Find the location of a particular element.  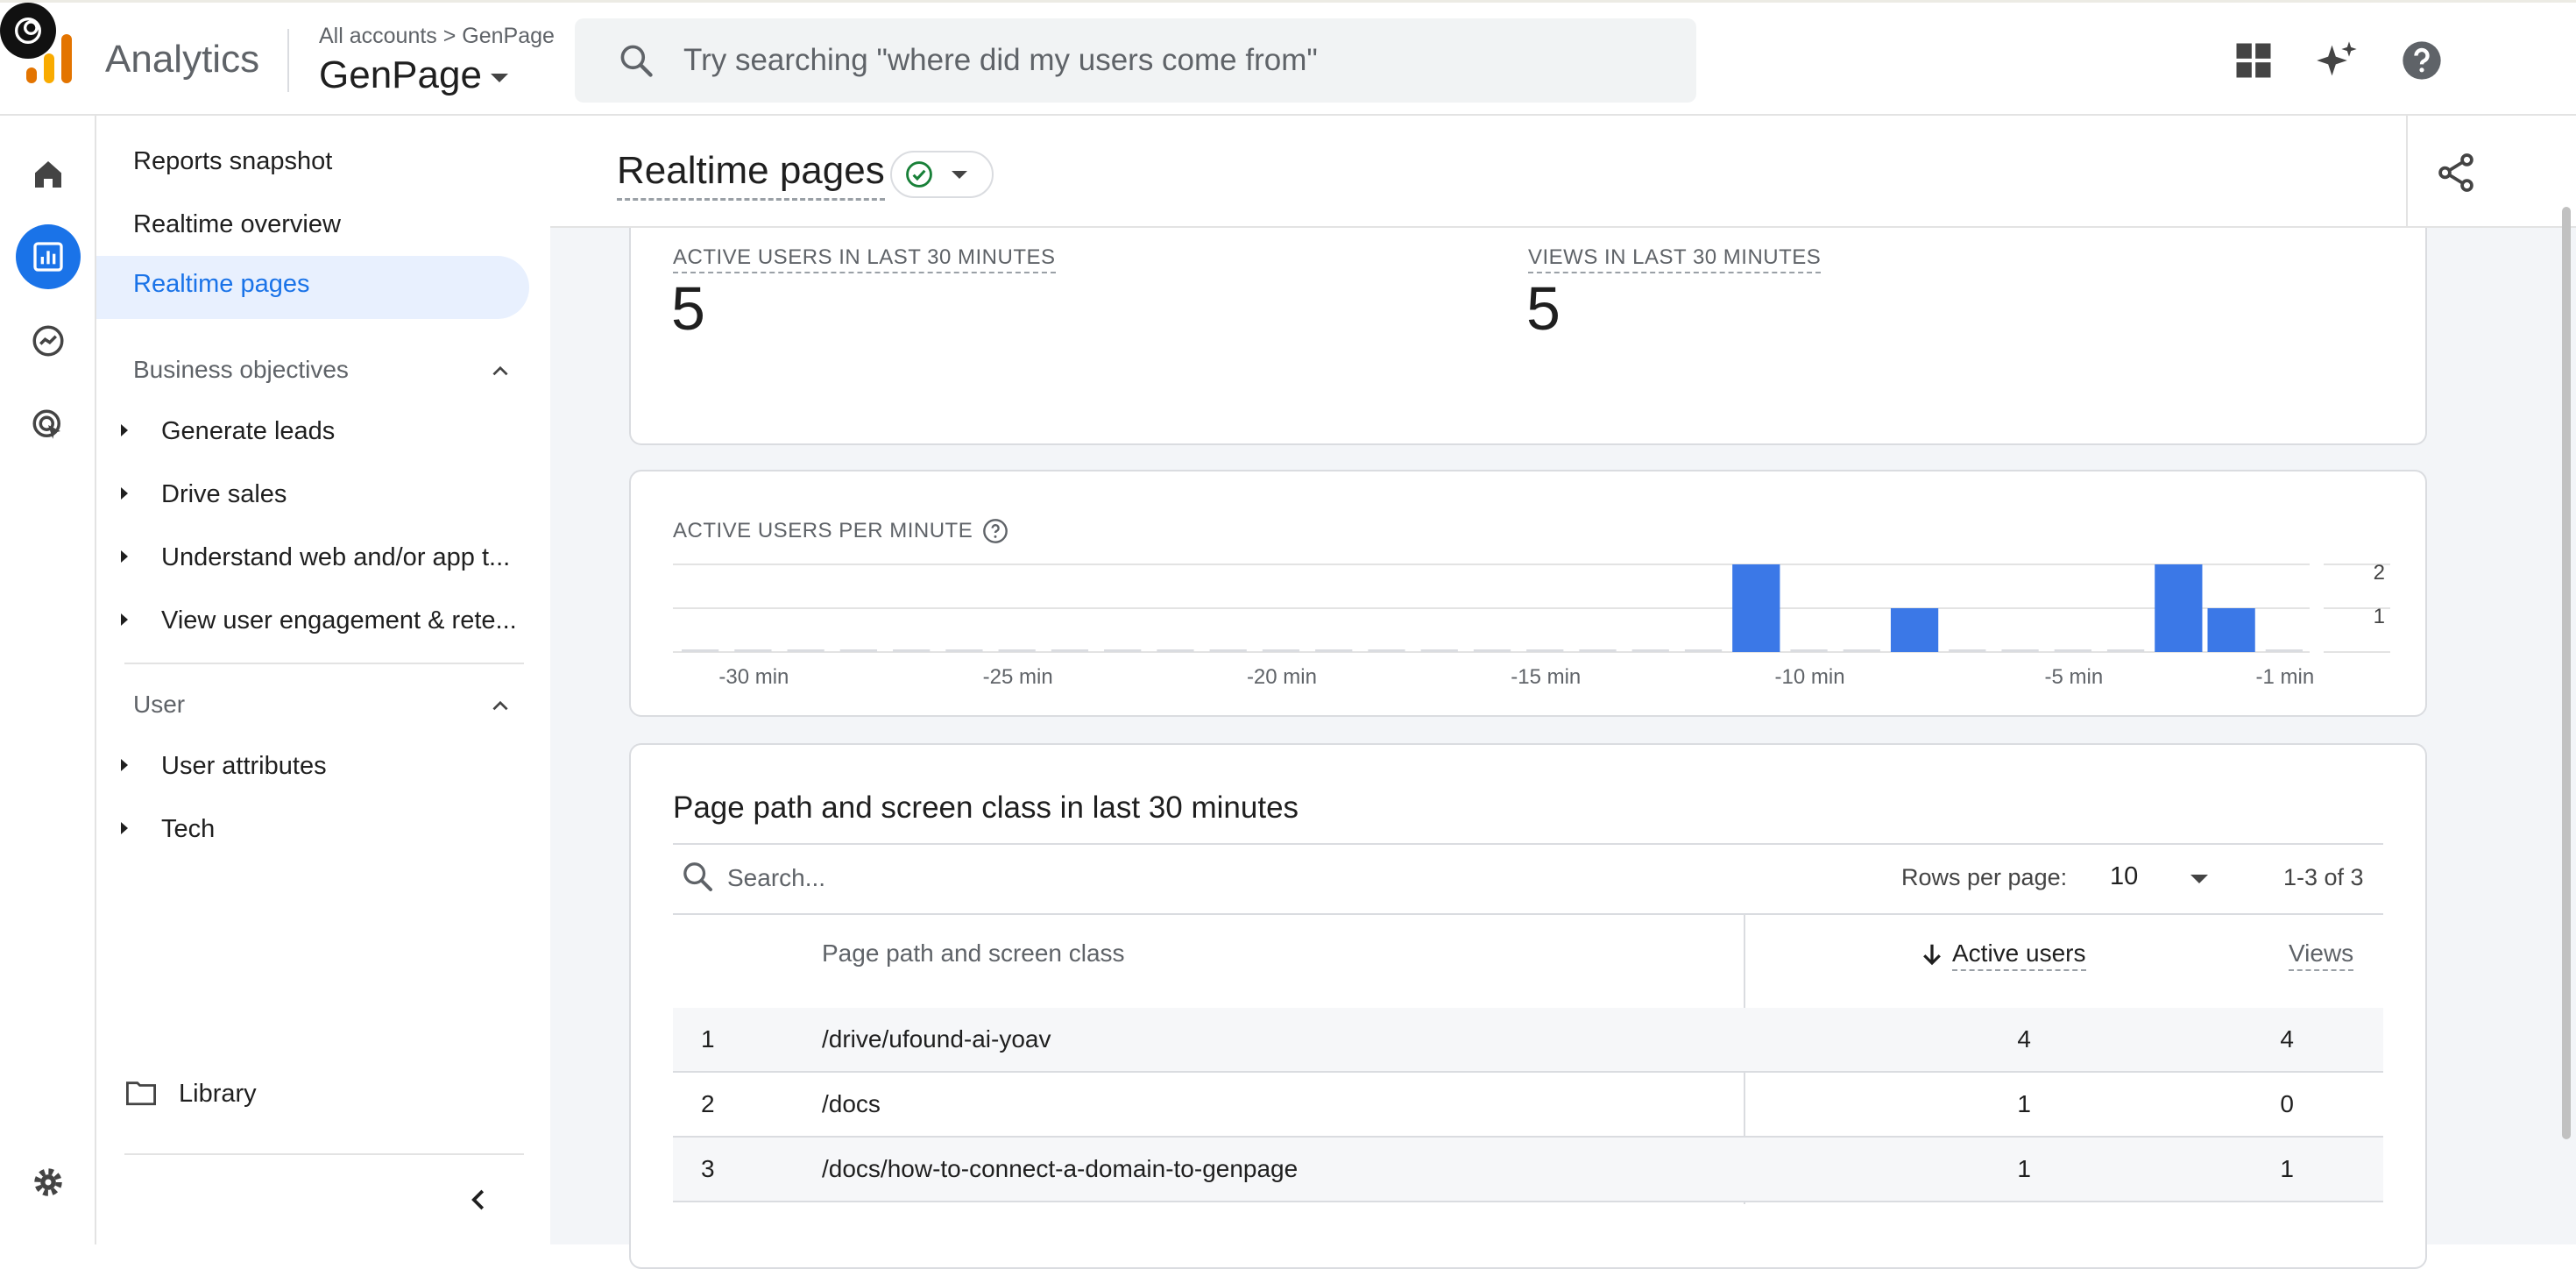

avatar is located at coordinates (28, 31).